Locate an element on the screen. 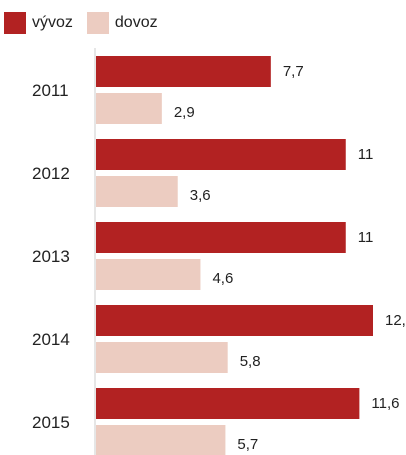  legend-swatch-export is located at coordinates (15, 23).